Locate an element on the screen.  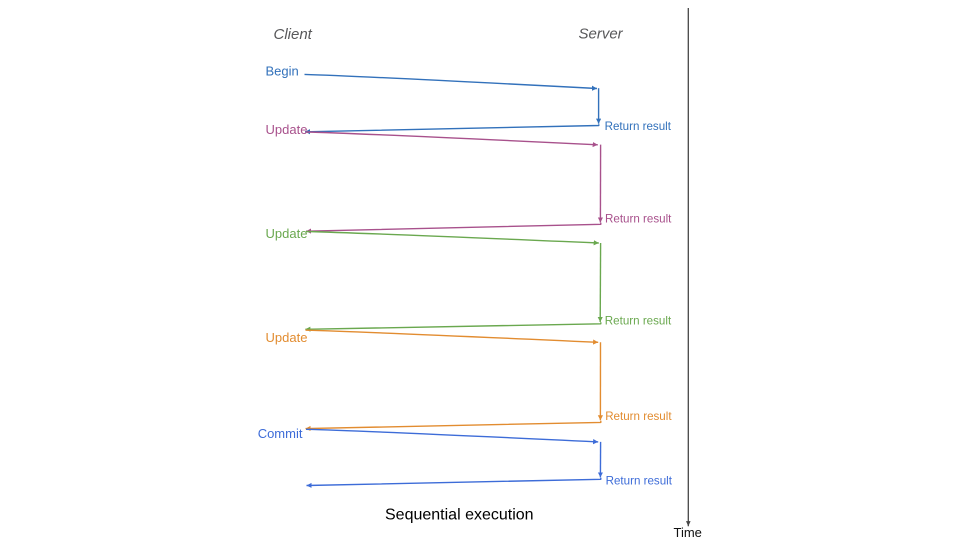
svg-text: Server is located at coordinates (601, 33).